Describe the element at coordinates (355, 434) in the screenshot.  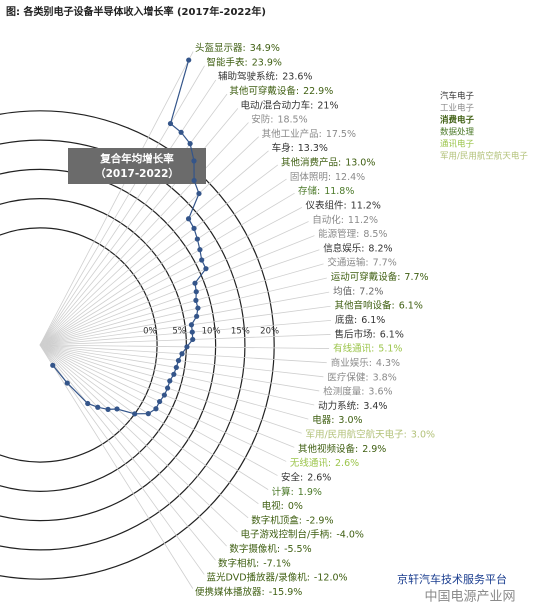
I see `category-label: 军用/民用航空航天电子:` at that location.